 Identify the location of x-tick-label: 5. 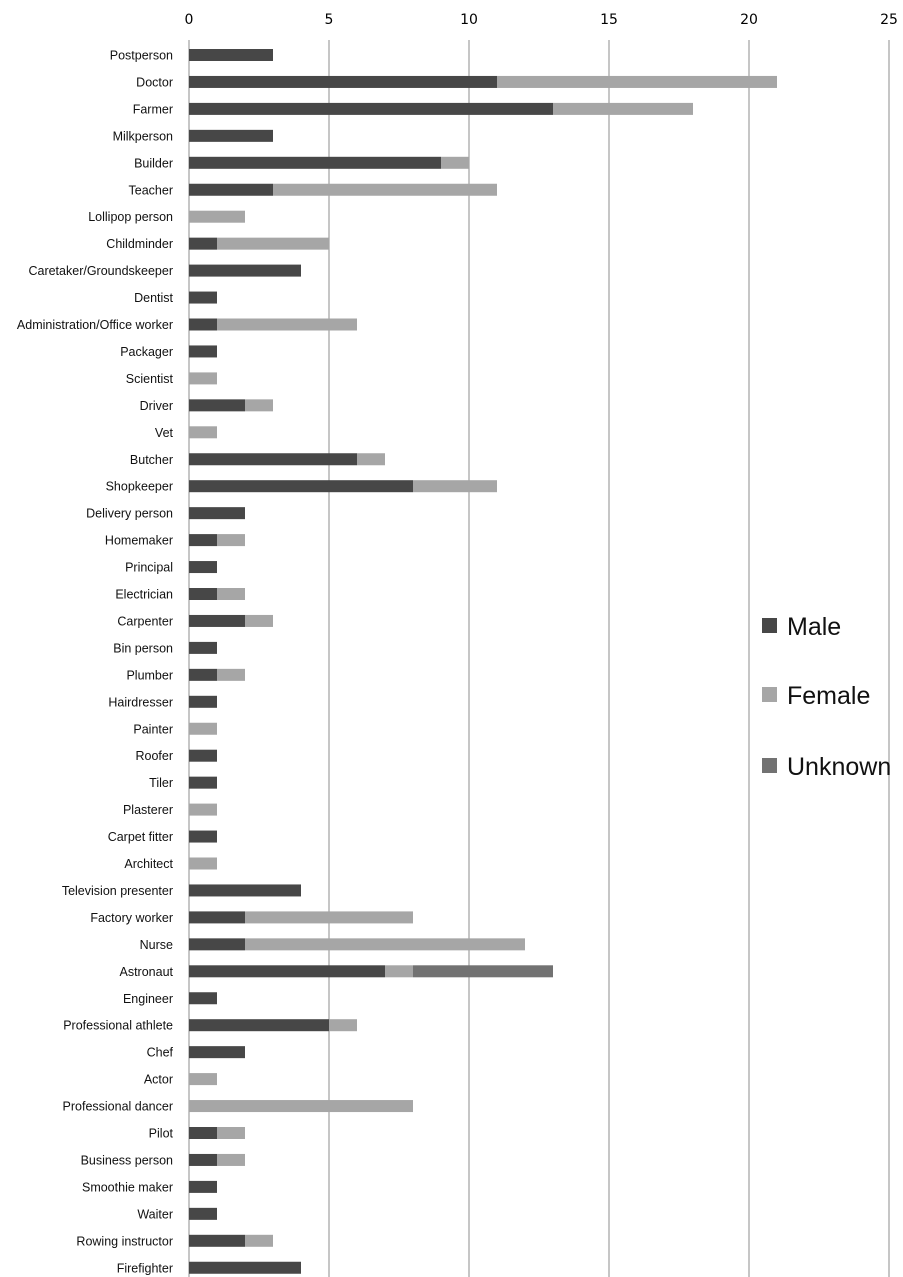
(329, 20).